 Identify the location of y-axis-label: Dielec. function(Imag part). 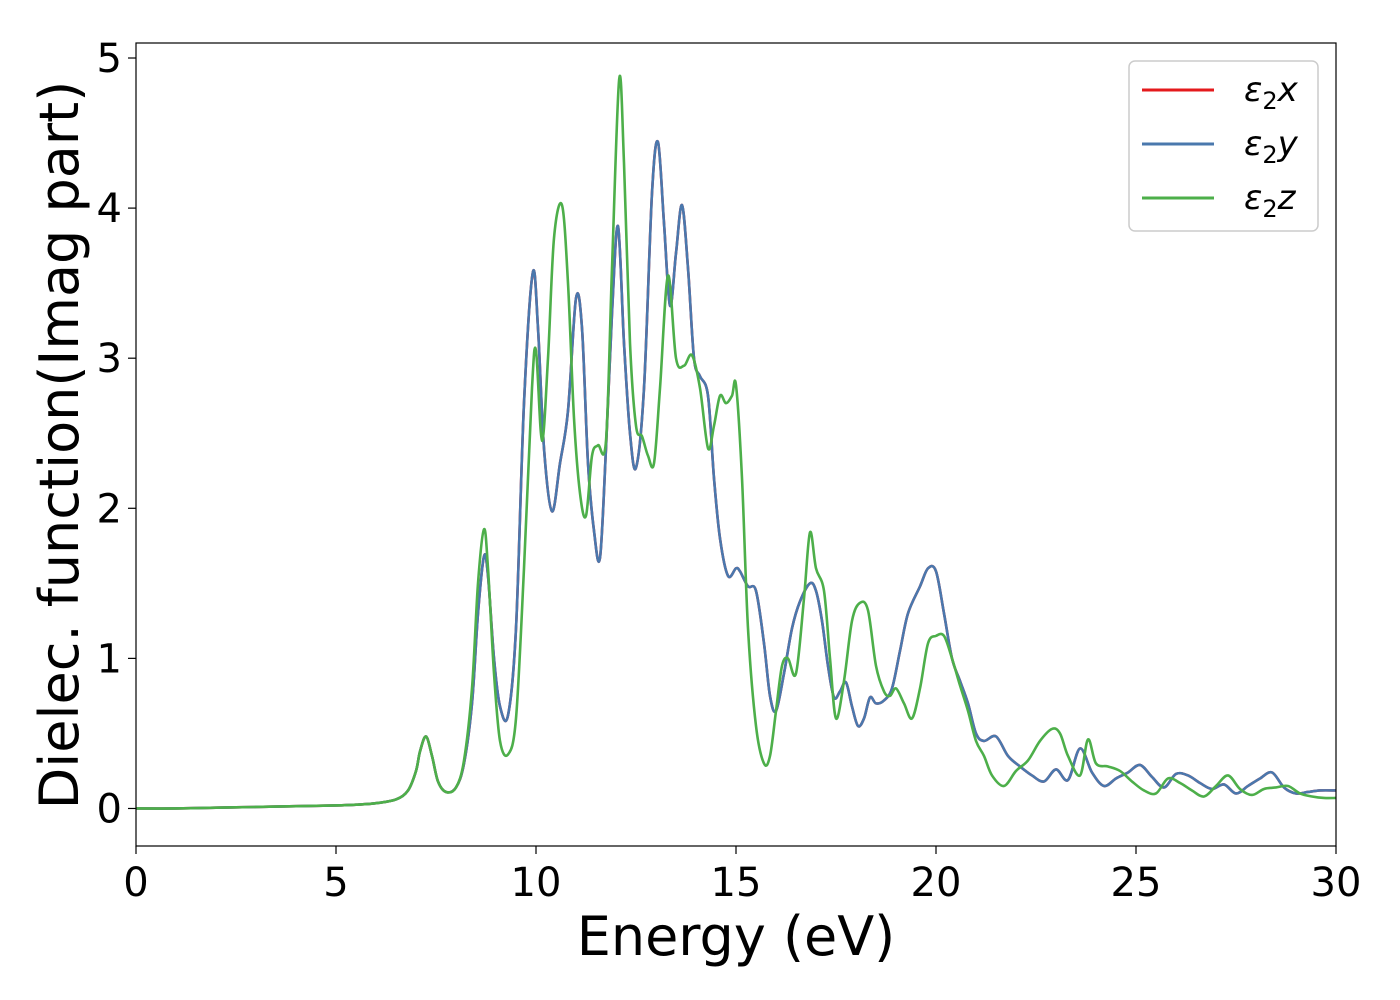
(59, 445).